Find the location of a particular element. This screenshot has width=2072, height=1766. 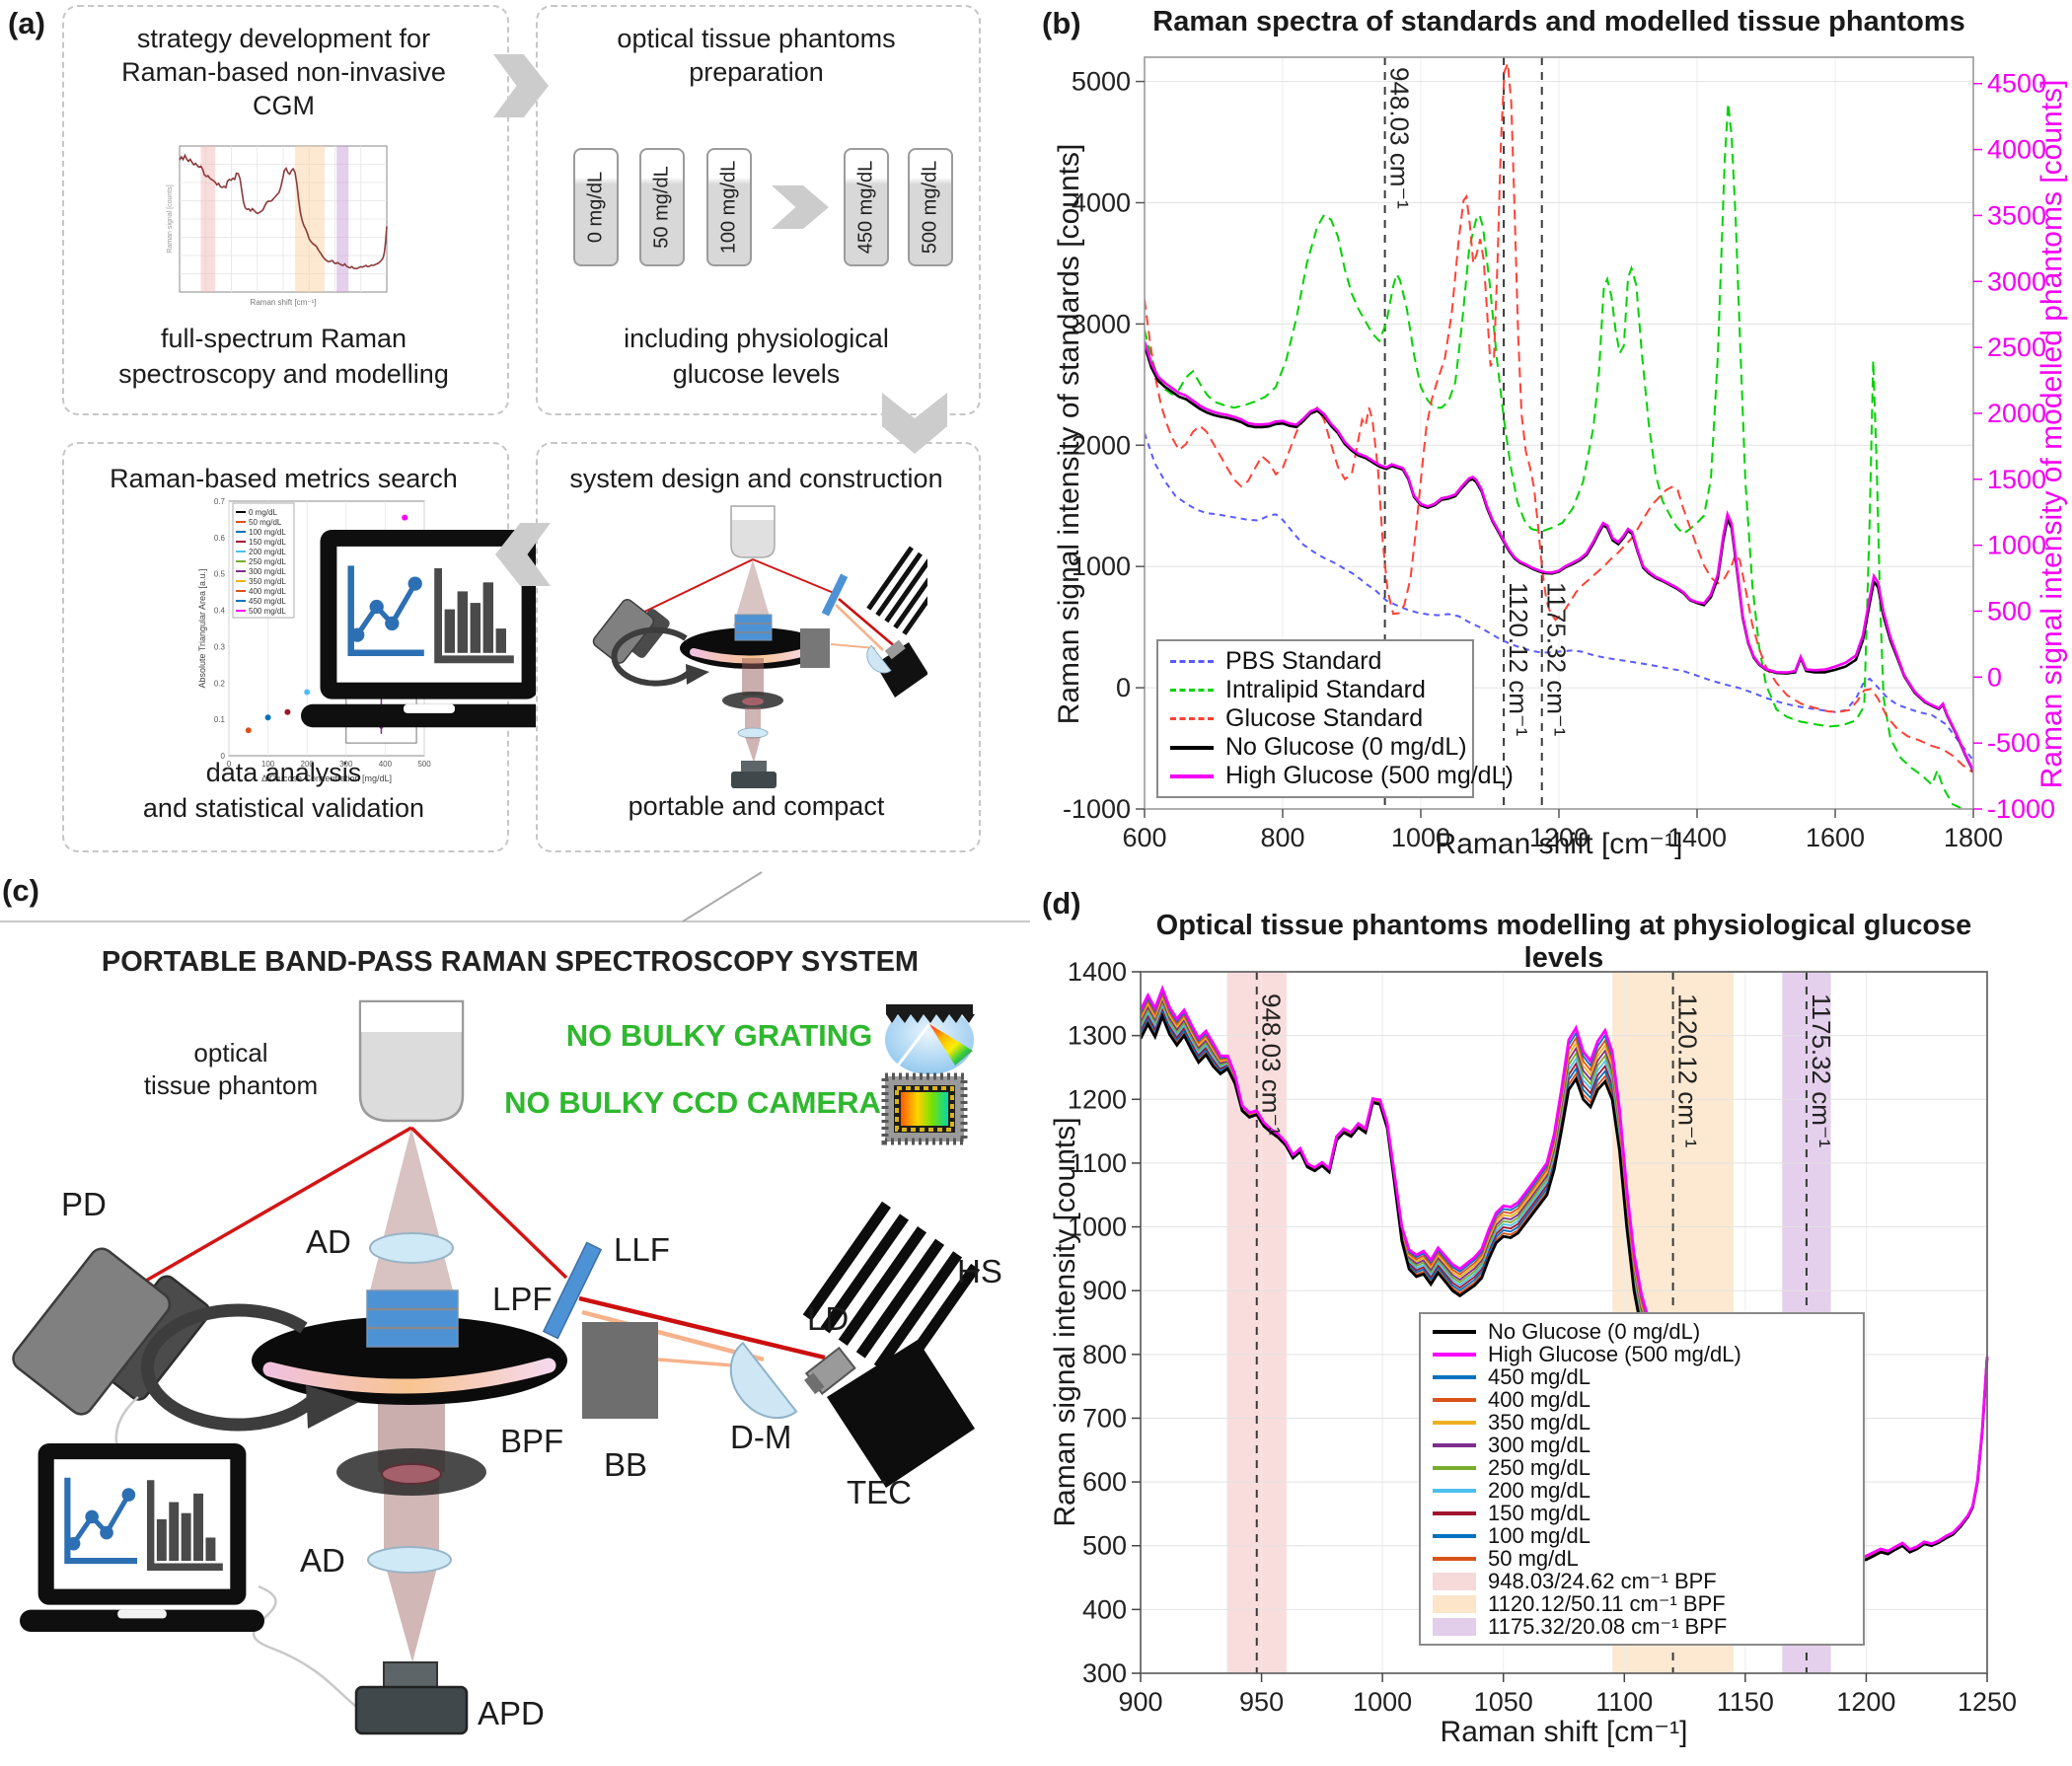

y-tick-label-left: 5000 is located at coordinates (1101, 82).